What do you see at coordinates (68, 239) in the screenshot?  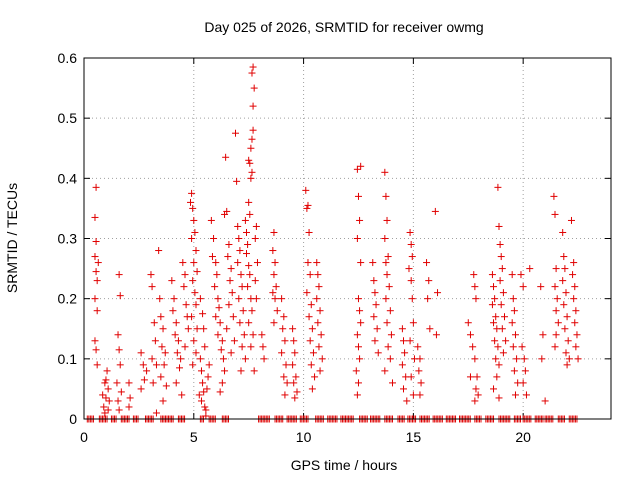 I see `y-tick-label: 0.3` at bounding box center [68, 239].